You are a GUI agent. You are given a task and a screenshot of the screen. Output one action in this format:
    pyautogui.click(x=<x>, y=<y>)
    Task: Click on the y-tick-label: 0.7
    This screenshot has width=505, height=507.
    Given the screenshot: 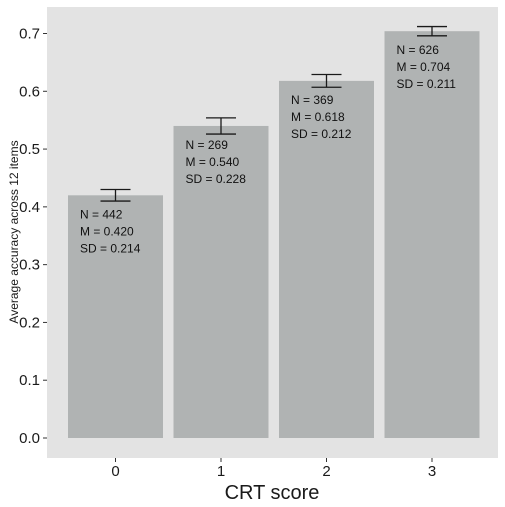 What is the action you would take?
    pyautogui.click(x=29, y=34)
    